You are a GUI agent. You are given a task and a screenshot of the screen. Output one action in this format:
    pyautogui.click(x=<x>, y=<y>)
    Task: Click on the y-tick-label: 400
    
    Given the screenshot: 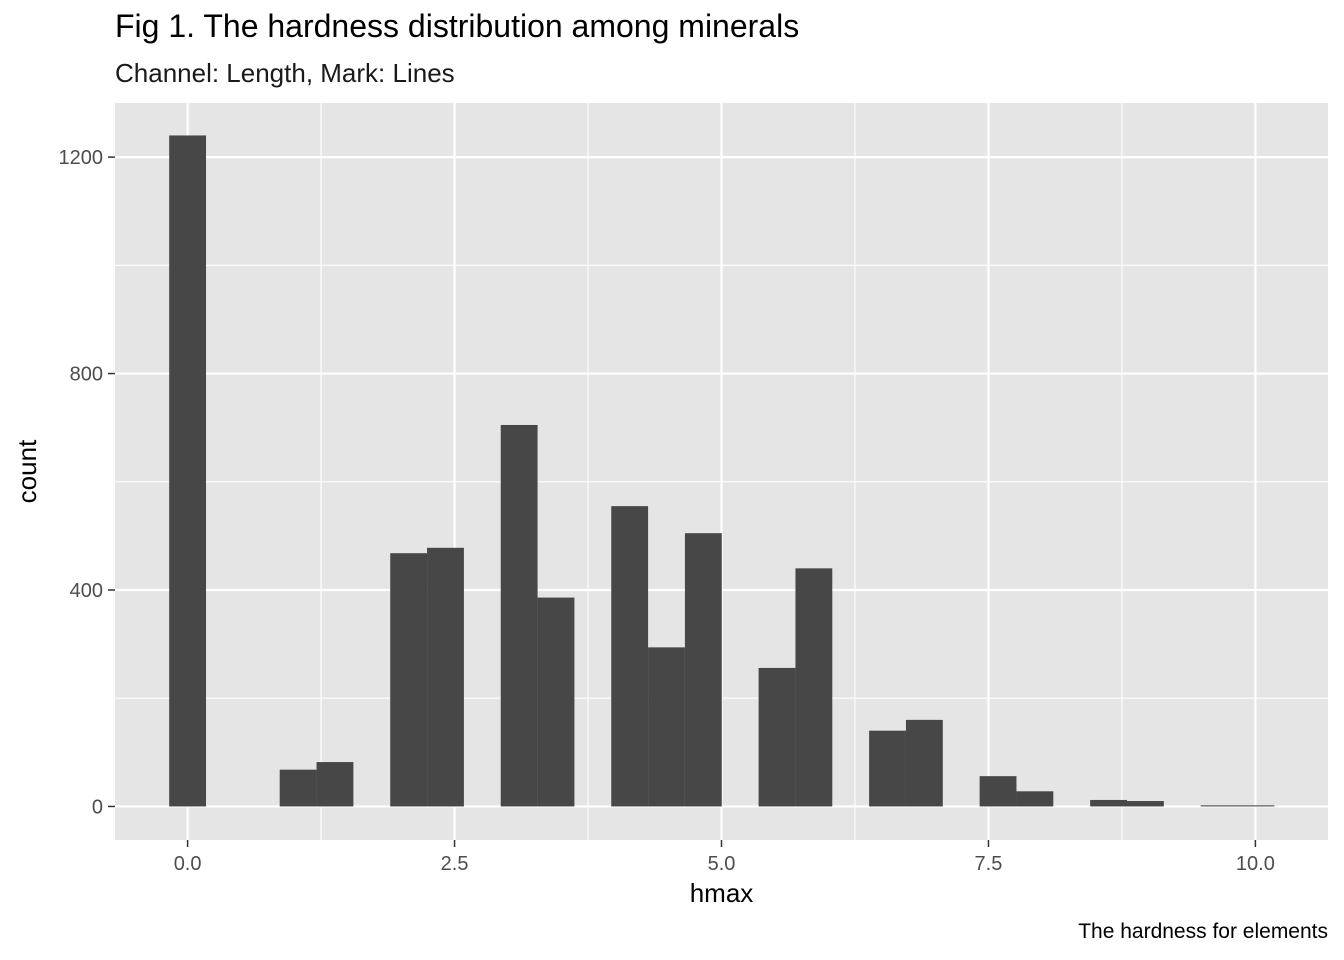 What is the action you would take?
    pyautogui.click(x=86, y=591)
    